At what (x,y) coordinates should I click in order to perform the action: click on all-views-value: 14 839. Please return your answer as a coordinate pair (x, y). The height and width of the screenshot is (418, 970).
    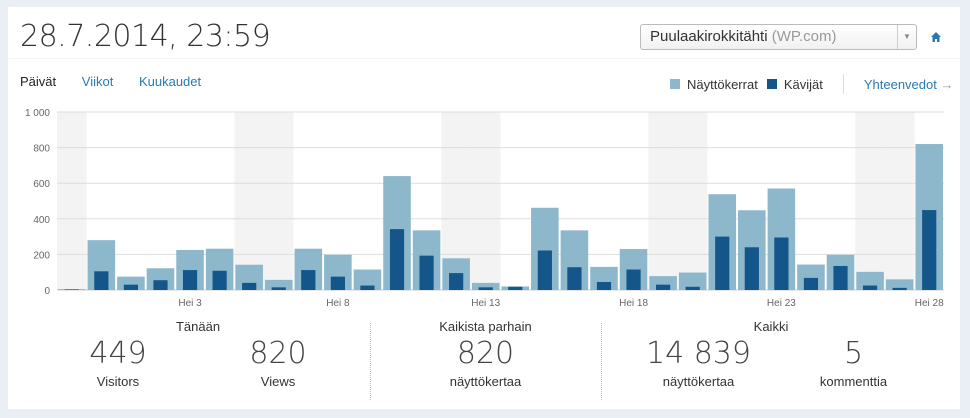
    Looking at the image, I should click on (698, 353).